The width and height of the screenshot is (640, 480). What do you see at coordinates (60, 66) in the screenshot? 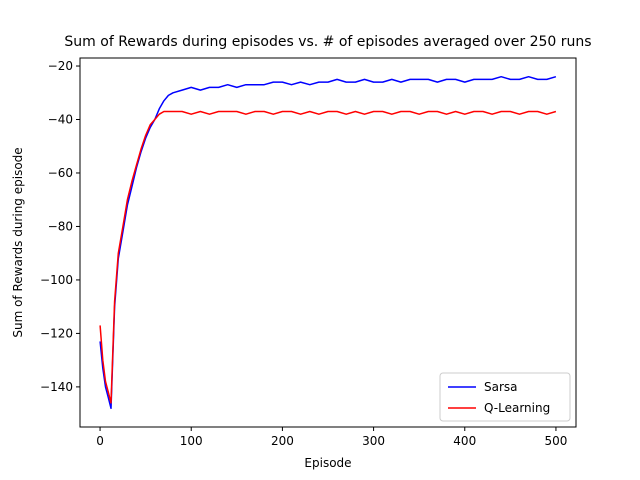
I see `y-tick-label: −20` at bounding box center [60, 66].